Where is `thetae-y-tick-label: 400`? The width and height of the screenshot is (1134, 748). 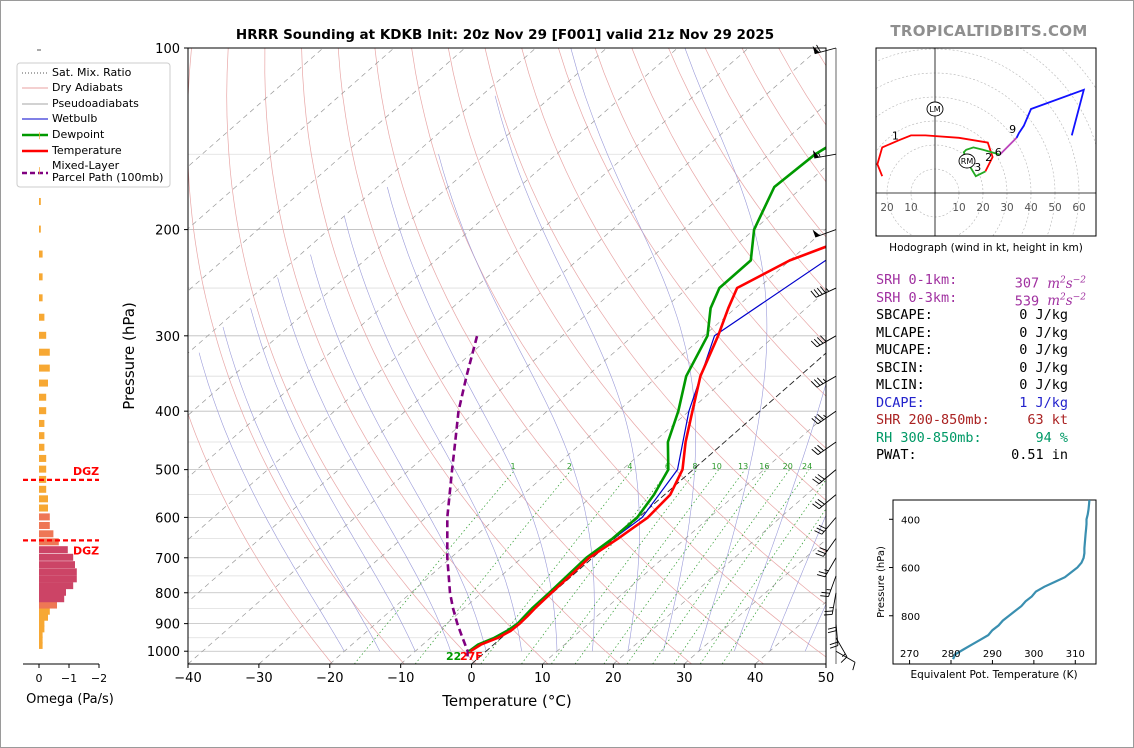
thetae-y-tick-label: 400 is located at coordinates (910, 520).